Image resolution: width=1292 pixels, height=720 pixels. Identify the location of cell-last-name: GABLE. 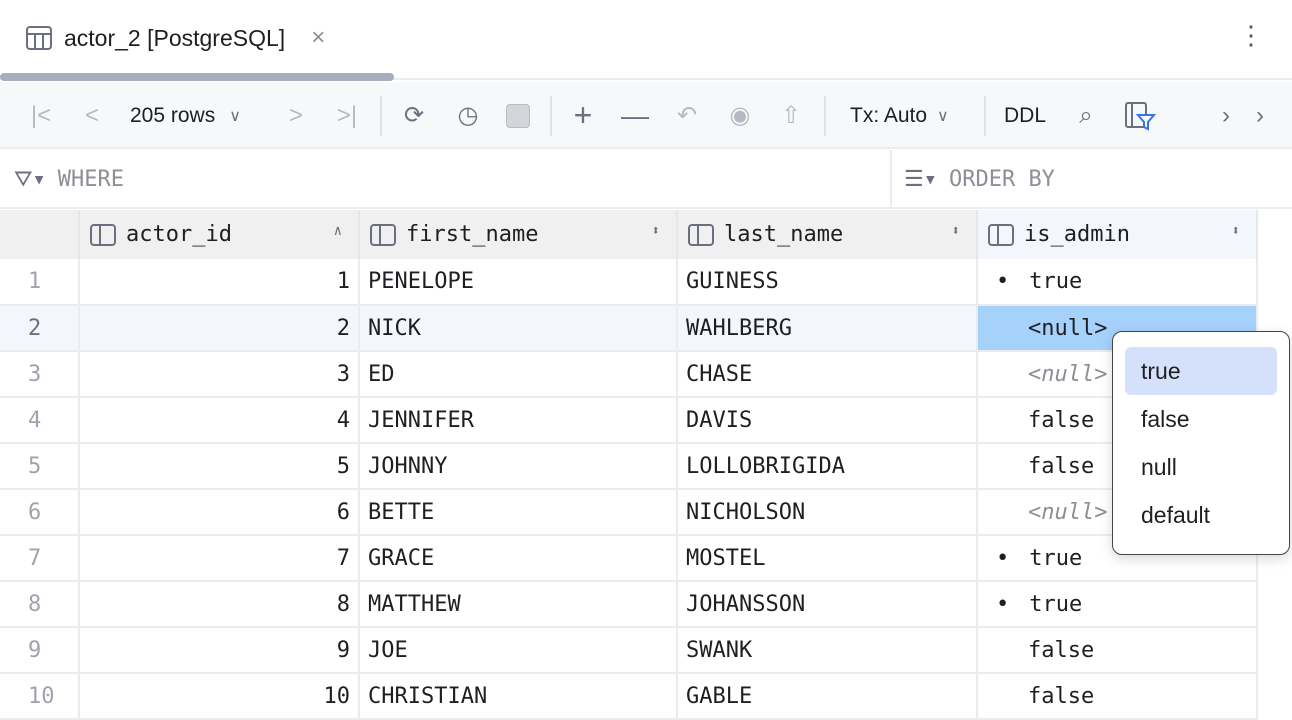
(827, 696).